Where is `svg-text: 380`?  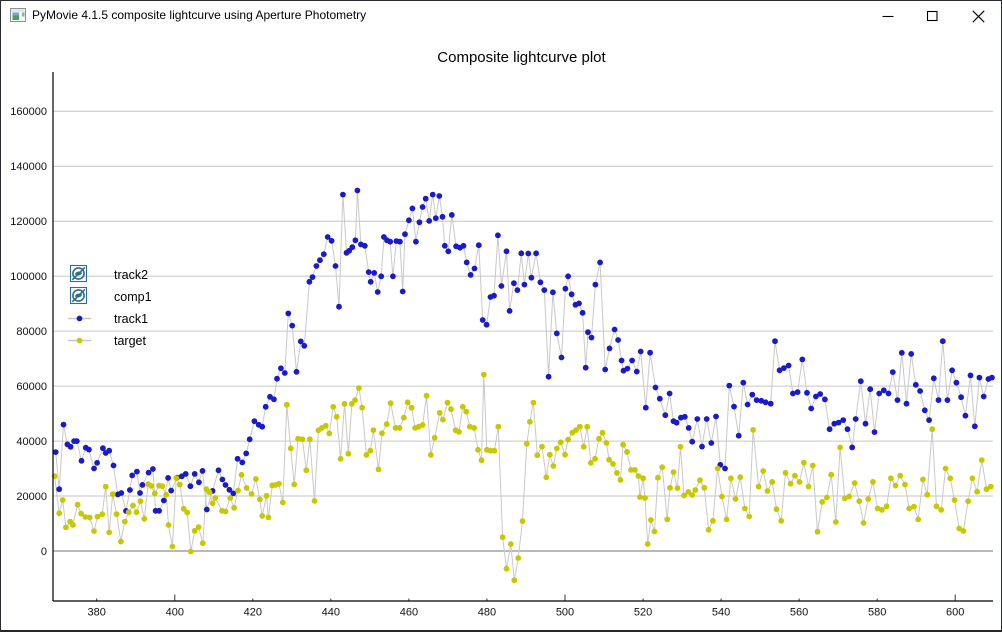 svg-text: 380 is located at coordinates (97, 613).